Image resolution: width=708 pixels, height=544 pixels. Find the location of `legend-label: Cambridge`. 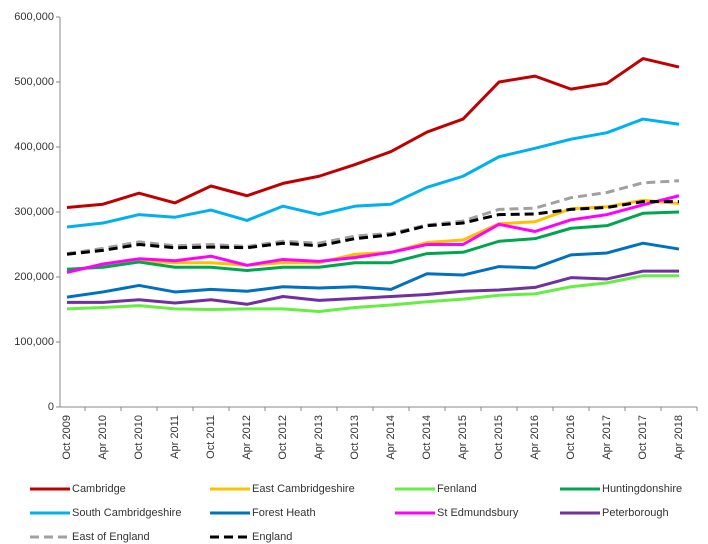

legend-label: Cambridge is located at coordinates (99, 489).